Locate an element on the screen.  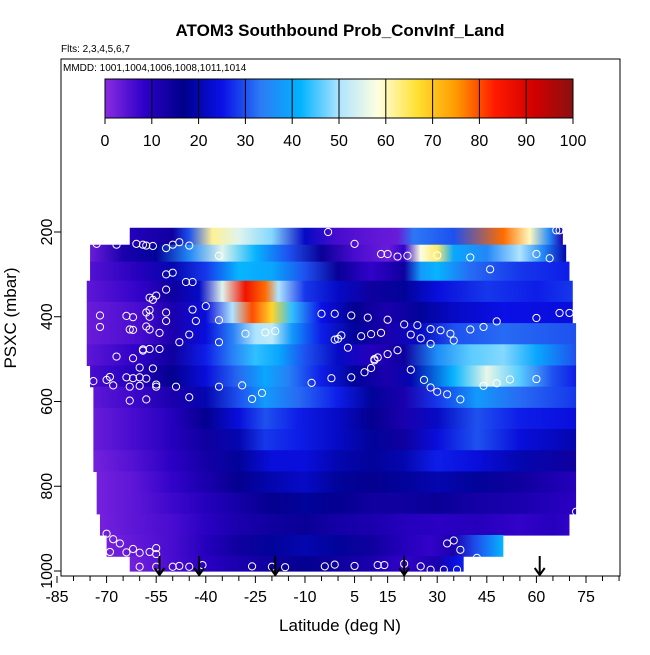
colorbar-tick-label: 100 is located at coordinates (573, 141).